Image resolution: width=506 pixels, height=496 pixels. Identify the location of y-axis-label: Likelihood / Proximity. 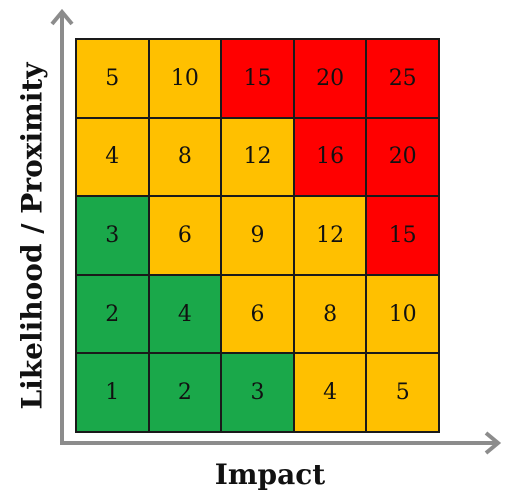
(32, 236).